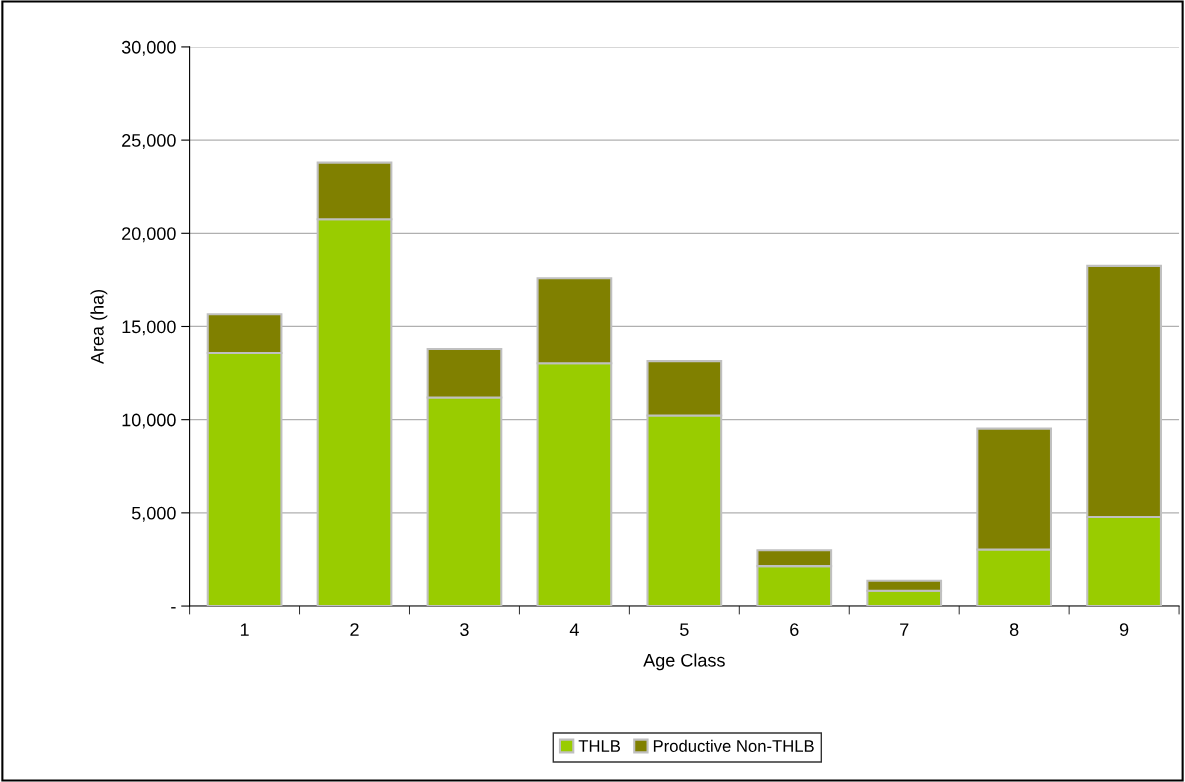 Image resolution: width=1185 pixels, height=782 pixels. Describe the element at coordinates (1014, 629) in the screenshot. I see `x-tick-label: 8` at that location.